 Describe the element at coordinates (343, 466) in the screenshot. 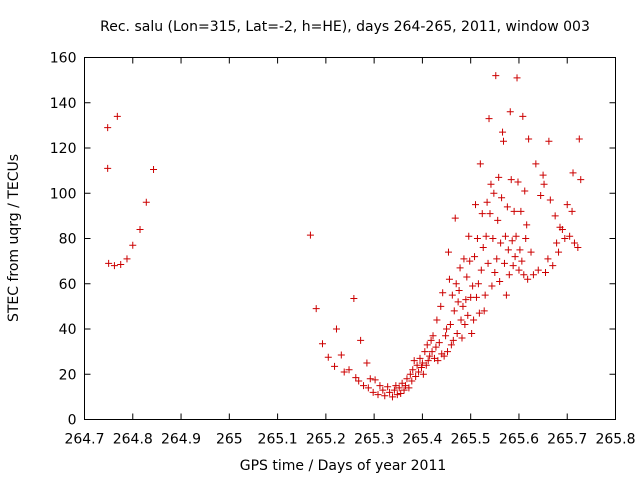

I see `x-axis-label: GPS time / Days of year 2011` at that location.